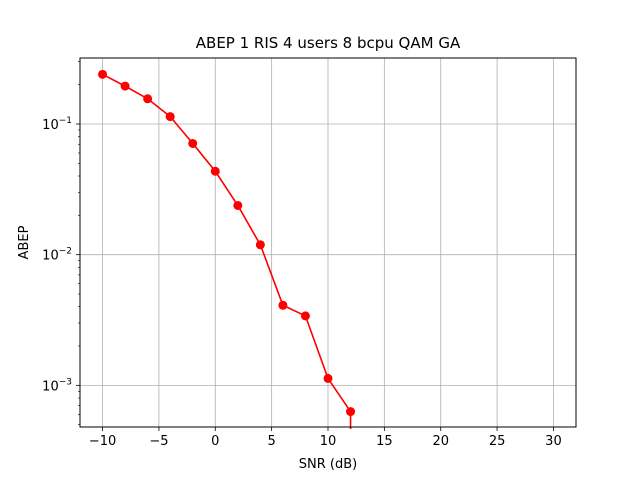 The width and height of the screenshot is (640, 480). I want to click on x-axis-label: SNR (dB), so click(328, 464).